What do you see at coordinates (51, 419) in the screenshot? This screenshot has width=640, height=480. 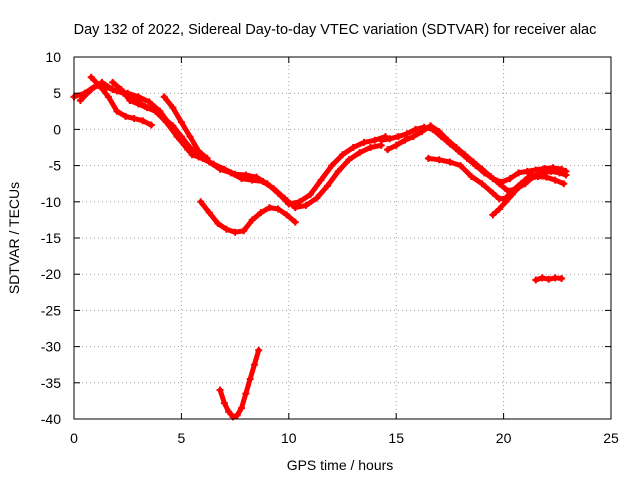 I see `y-tick-label: -40` at bounding box center [51, 419].